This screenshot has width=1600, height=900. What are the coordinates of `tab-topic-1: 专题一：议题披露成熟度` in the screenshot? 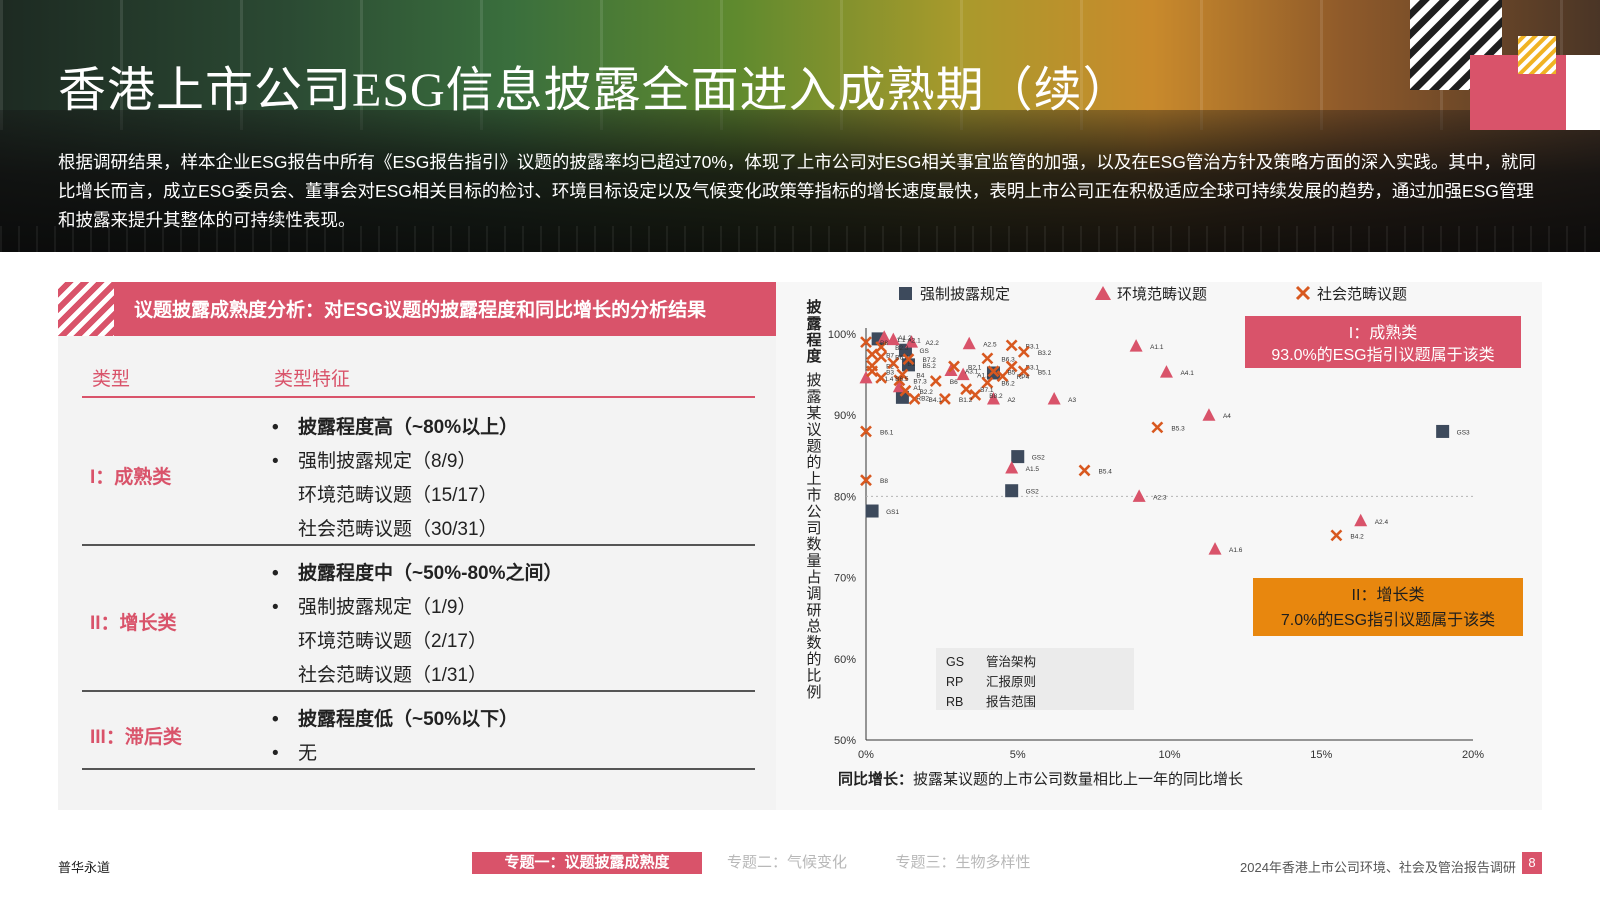 It's located at (587, 863).